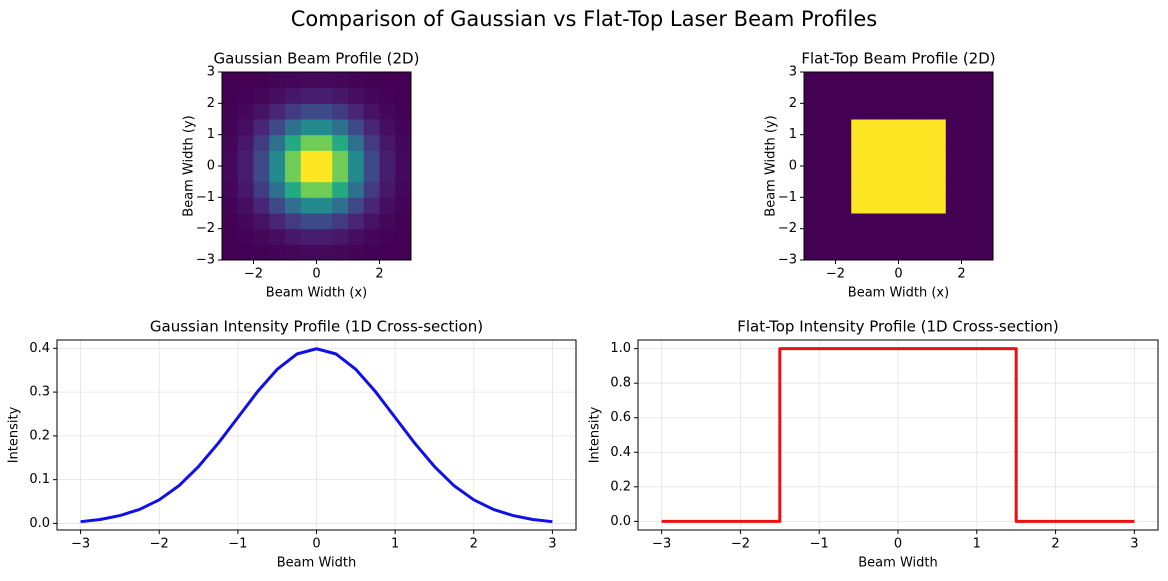 The height and width of the screenshot is (581, 1168). I want to click on axes-frame, so click(316, 435).